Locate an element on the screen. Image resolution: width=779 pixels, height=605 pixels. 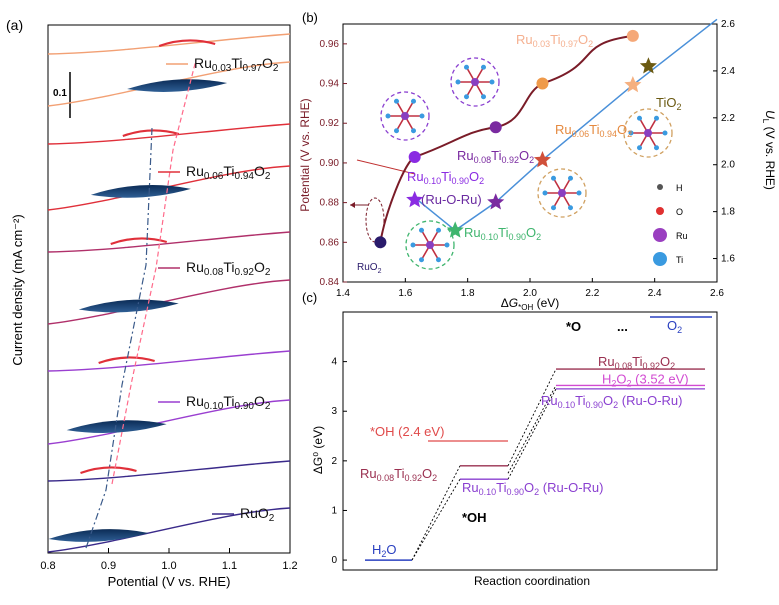
x-tick-label: 1.0 is located at coordinates (168, 566).